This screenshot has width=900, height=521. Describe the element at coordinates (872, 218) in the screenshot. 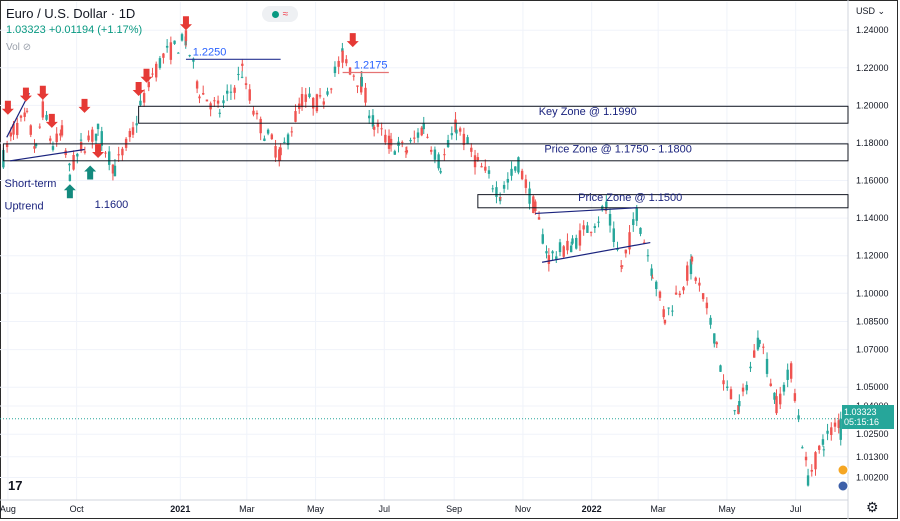

I see `y-tick-label: 1.14000` at that location.